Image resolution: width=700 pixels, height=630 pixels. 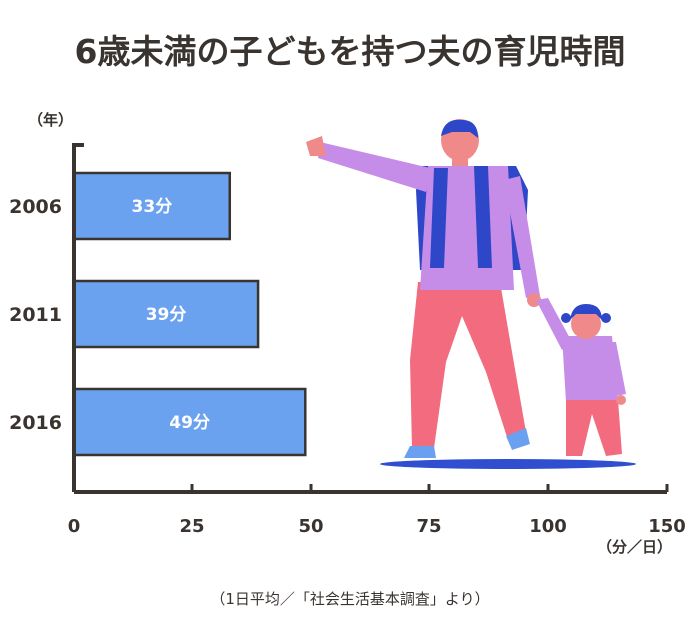 What do you see at coordinates (35, 207) in the screenshot?
I see `y-tick-label-2006: 2006` at bounding box center [35, 207].